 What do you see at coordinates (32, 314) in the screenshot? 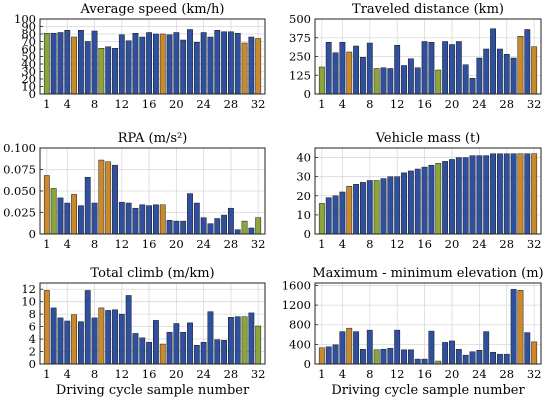
I see `y-tick-label: 8` at bounding box center [32, 314].